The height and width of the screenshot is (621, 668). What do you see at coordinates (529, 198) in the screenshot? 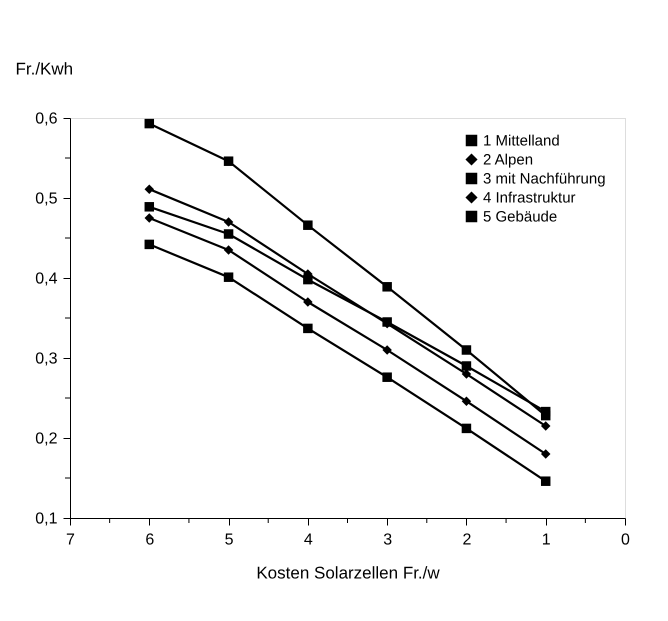
I see `legend-label: 4 Infrastruktur` at bounding box center [529, 198].